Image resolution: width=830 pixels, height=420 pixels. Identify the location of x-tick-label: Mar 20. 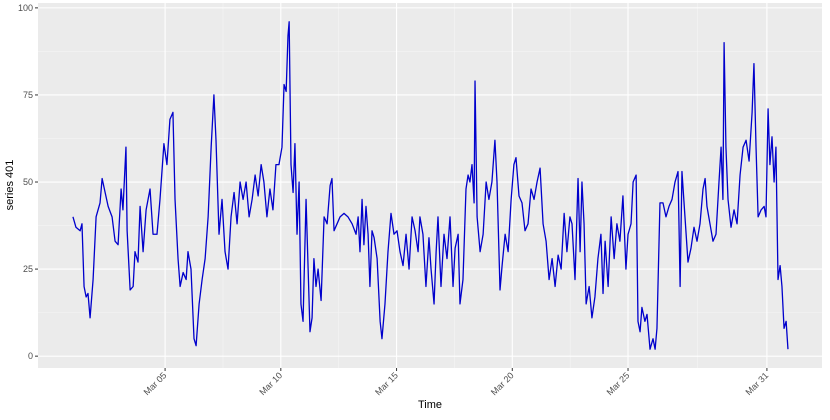
(502, 383).